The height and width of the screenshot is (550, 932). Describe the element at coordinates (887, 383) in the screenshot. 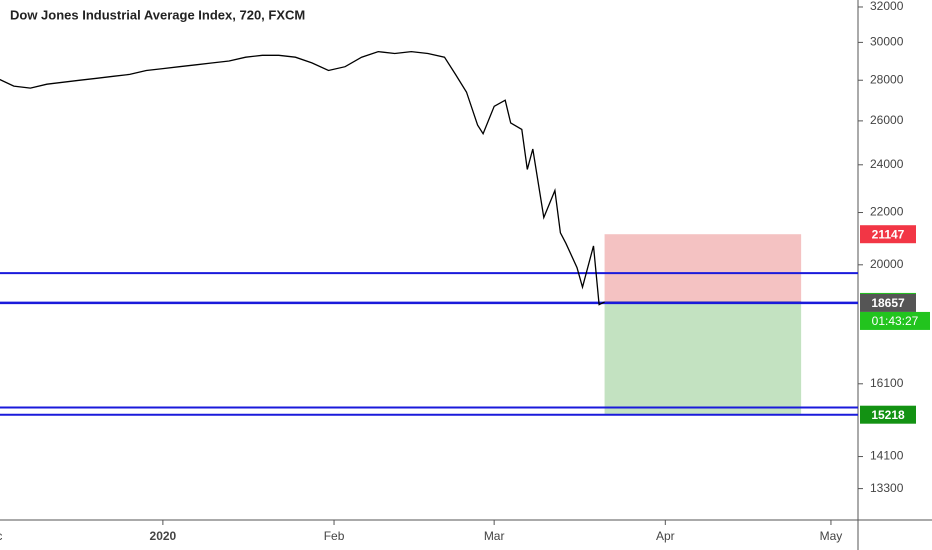

I see `y-tick-label: 16100` at that location.